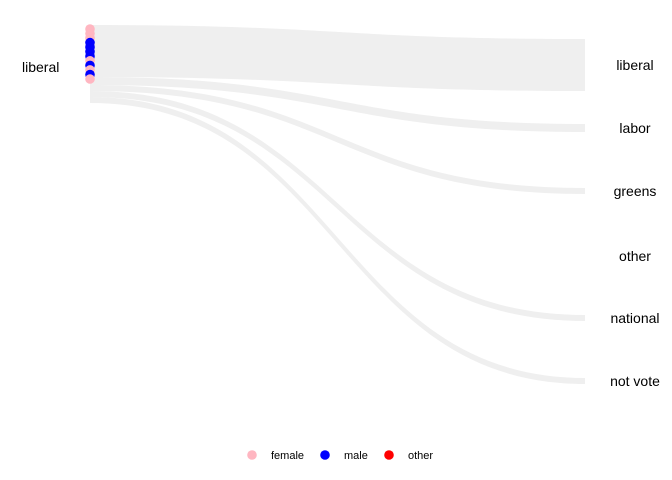 This screenshot has width=672, height=480. Describe the element at coordinates (287, 456) in the screenshot. I see `legend-label-female: female` at that location.